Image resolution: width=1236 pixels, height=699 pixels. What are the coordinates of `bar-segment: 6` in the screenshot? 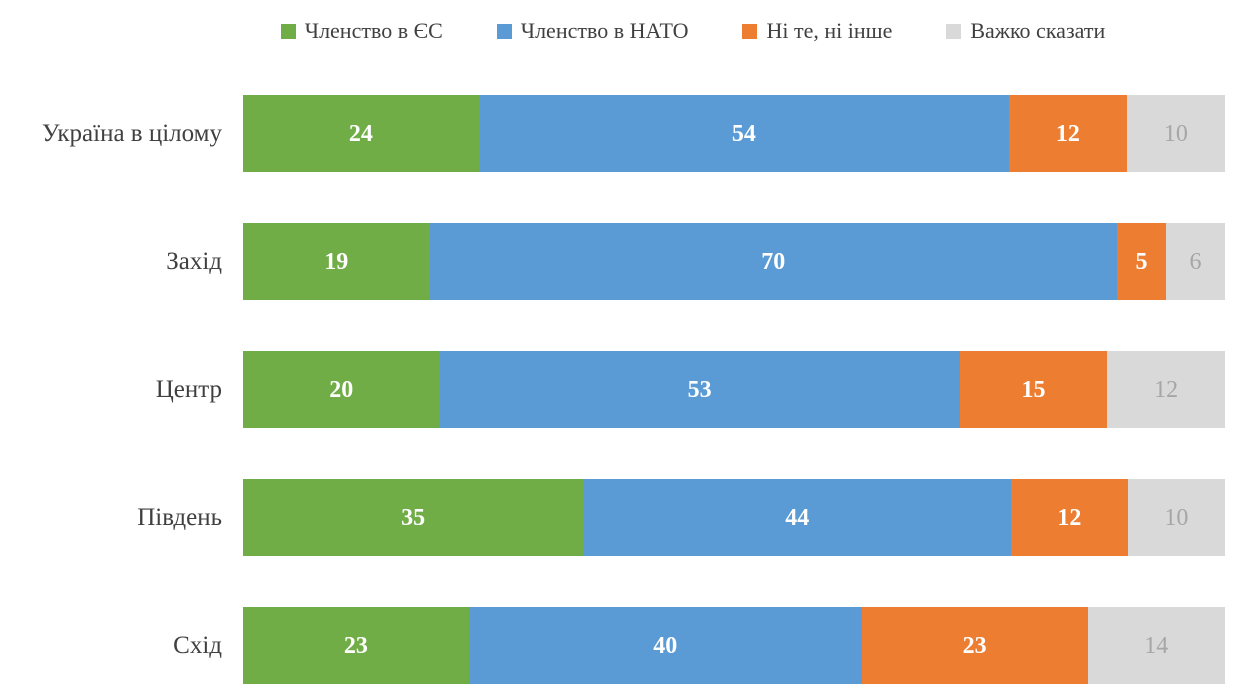 It's located at (1195, 261).